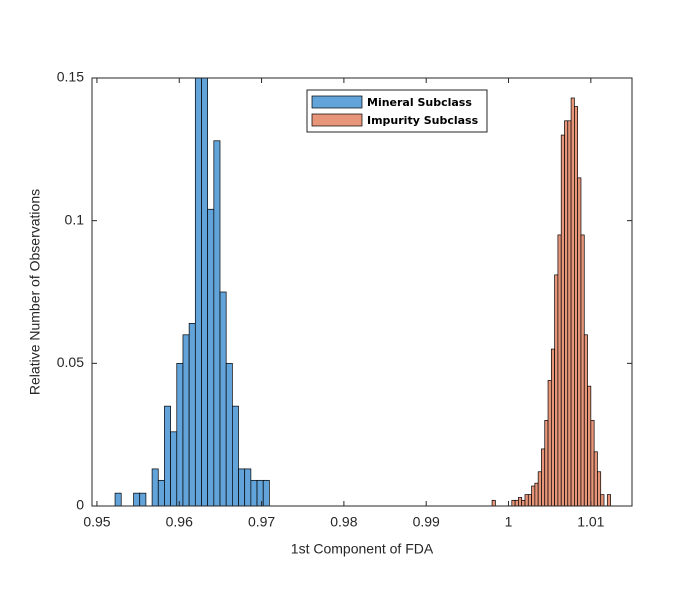 The height and width of the screenshot is (613, 700). Describe the element at coordinates (80, 505) in the screenshot. I see `y-tick-label: 0` at that location.